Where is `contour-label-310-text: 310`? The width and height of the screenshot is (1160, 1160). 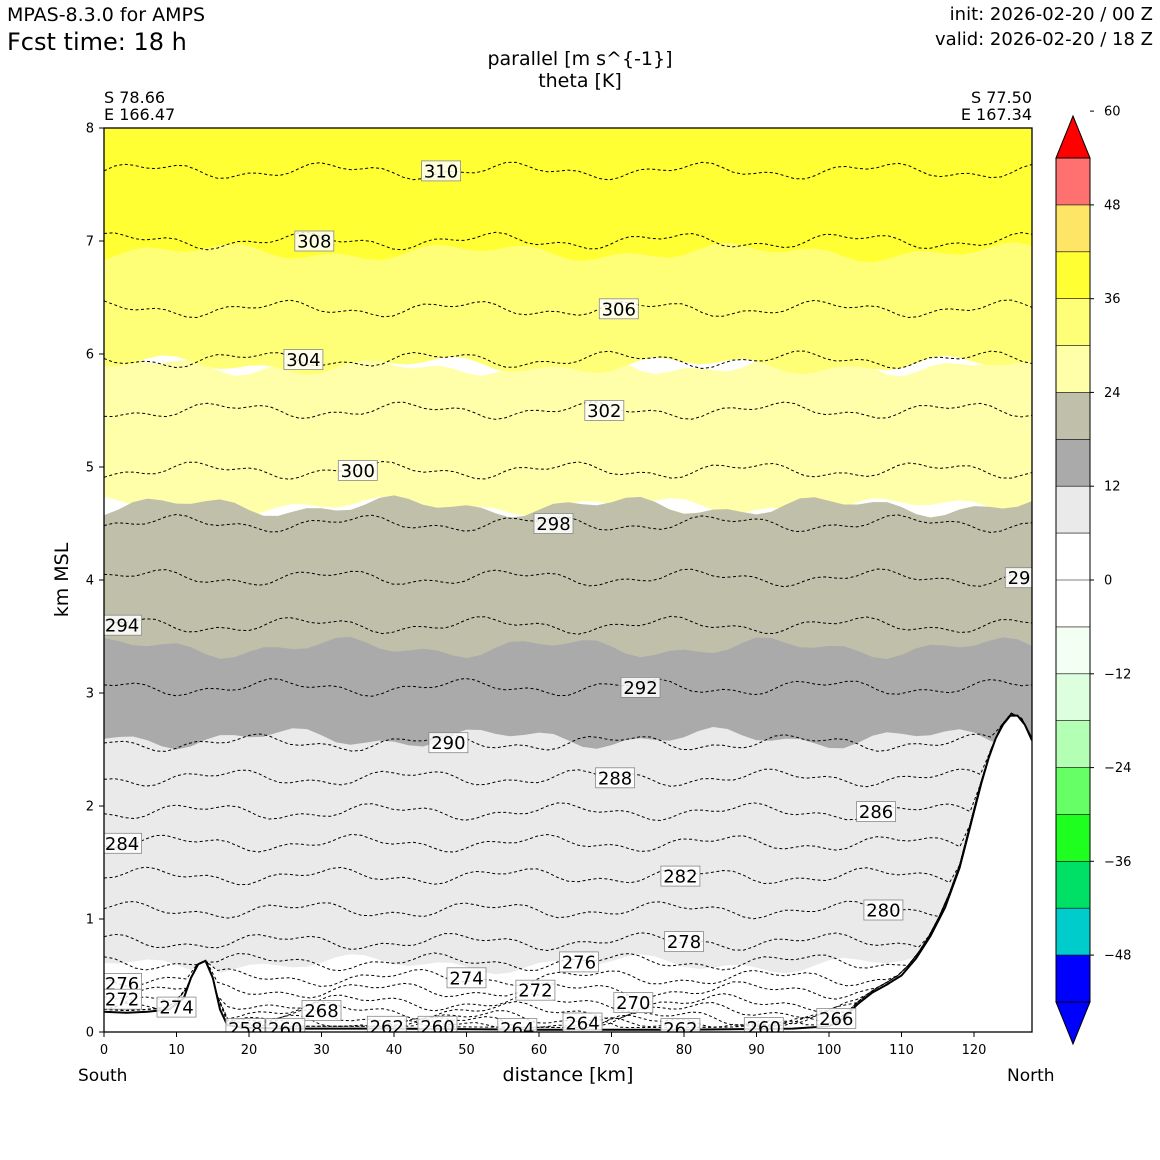 contour-label-310-text: 310 is located at coordinates (441, 171).